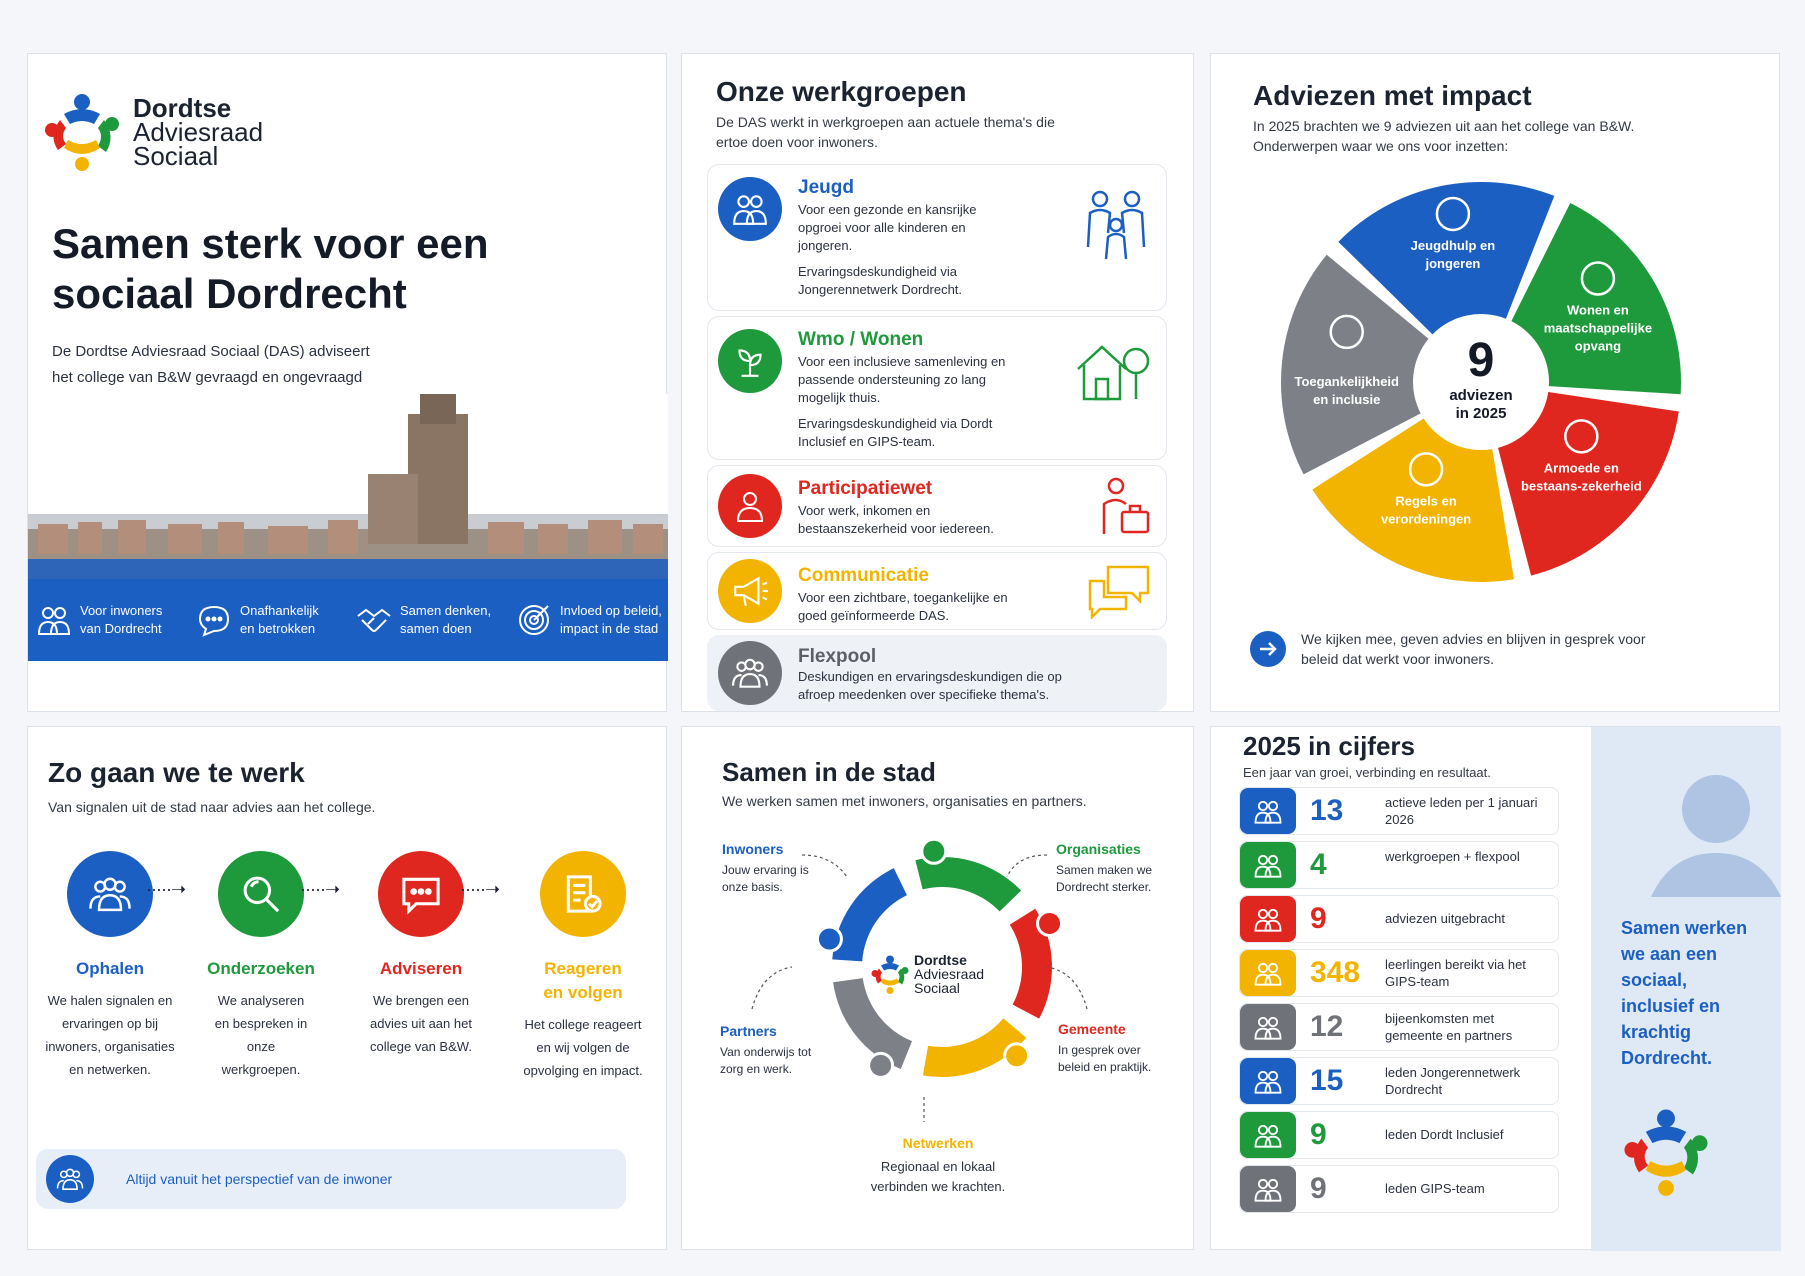  I want to click on person-icon, so click(750, 507).